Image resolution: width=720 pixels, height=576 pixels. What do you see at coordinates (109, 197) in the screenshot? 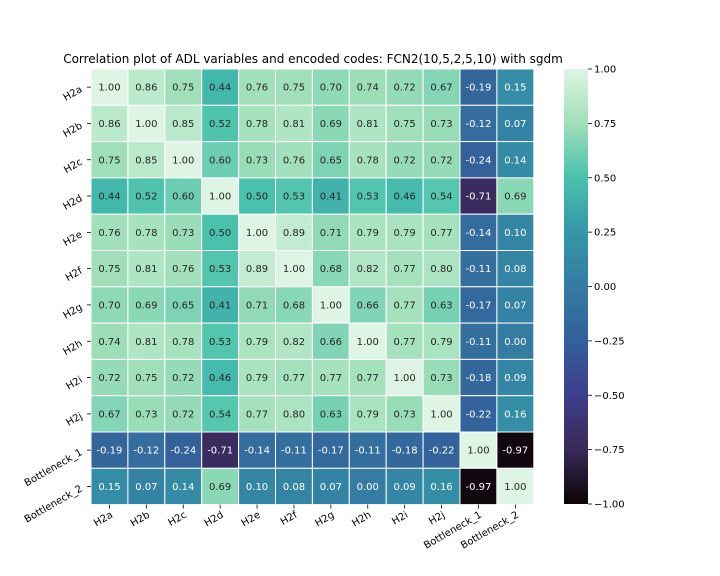
I see `cell-value-label: 0.44` at bounding box center [109, 197].